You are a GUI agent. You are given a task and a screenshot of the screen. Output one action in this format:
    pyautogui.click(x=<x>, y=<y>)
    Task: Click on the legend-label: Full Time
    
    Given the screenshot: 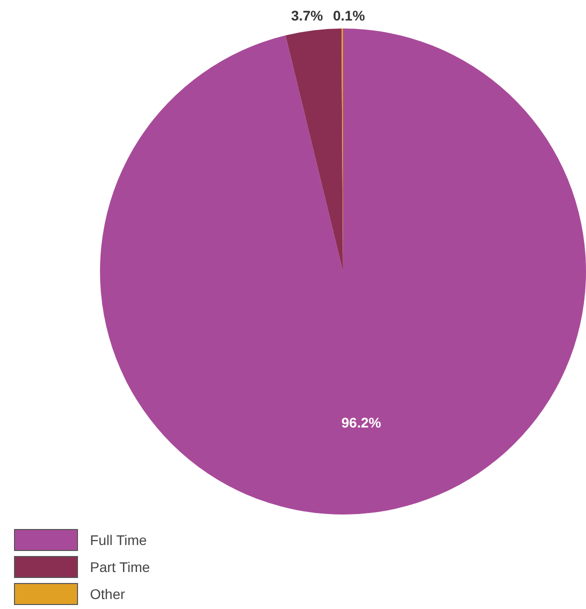 What is the action you would take?
    pyautogui.click(x=118, y=540)
    